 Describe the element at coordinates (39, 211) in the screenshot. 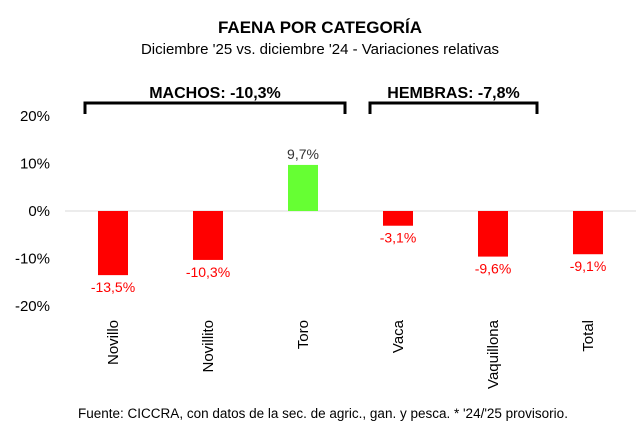

I see `y-tick-label: 0%` at that location.